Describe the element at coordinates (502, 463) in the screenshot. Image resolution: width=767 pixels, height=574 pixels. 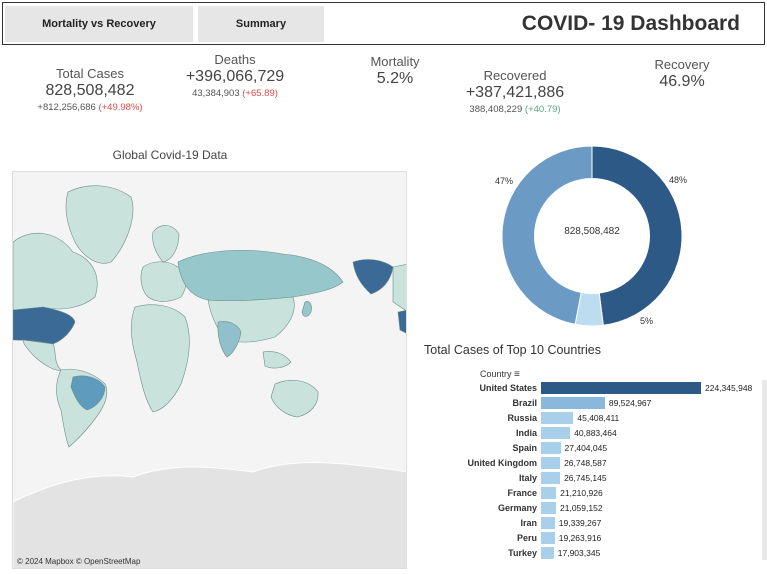
I see `bar-category-label: United Kingdom` at that location.